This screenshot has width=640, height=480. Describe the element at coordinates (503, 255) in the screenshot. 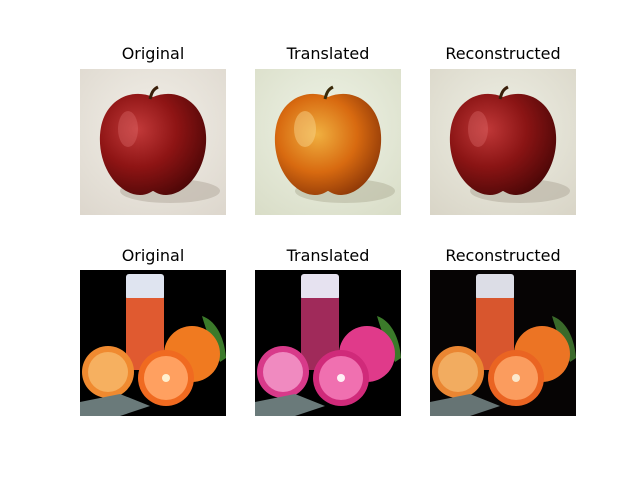

I see `row2-reconstructed-title: Reconstructed` at that location.